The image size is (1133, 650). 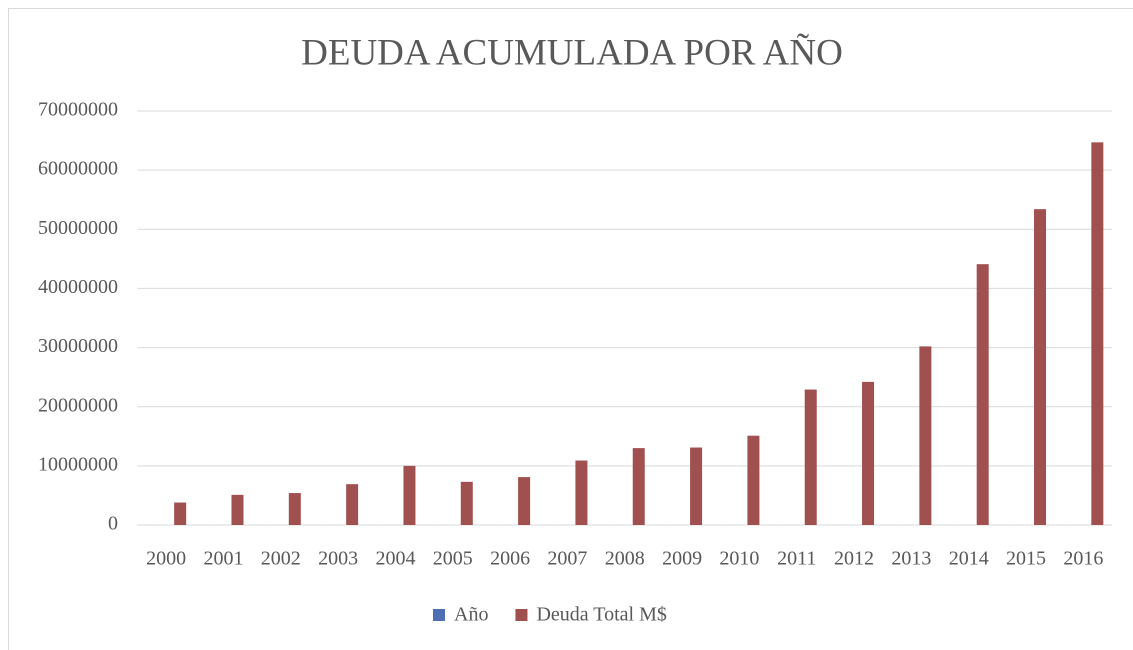 I want to click on y-tick-label: 0, so click(x=113, y=524).